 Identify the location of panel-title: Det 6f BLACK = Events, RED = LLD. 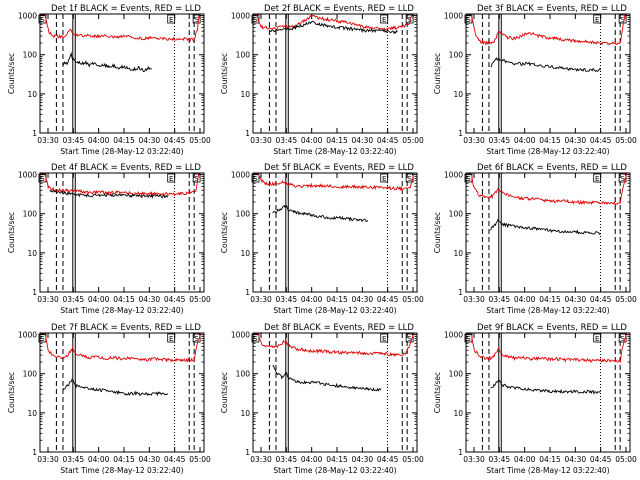
(552, 168).